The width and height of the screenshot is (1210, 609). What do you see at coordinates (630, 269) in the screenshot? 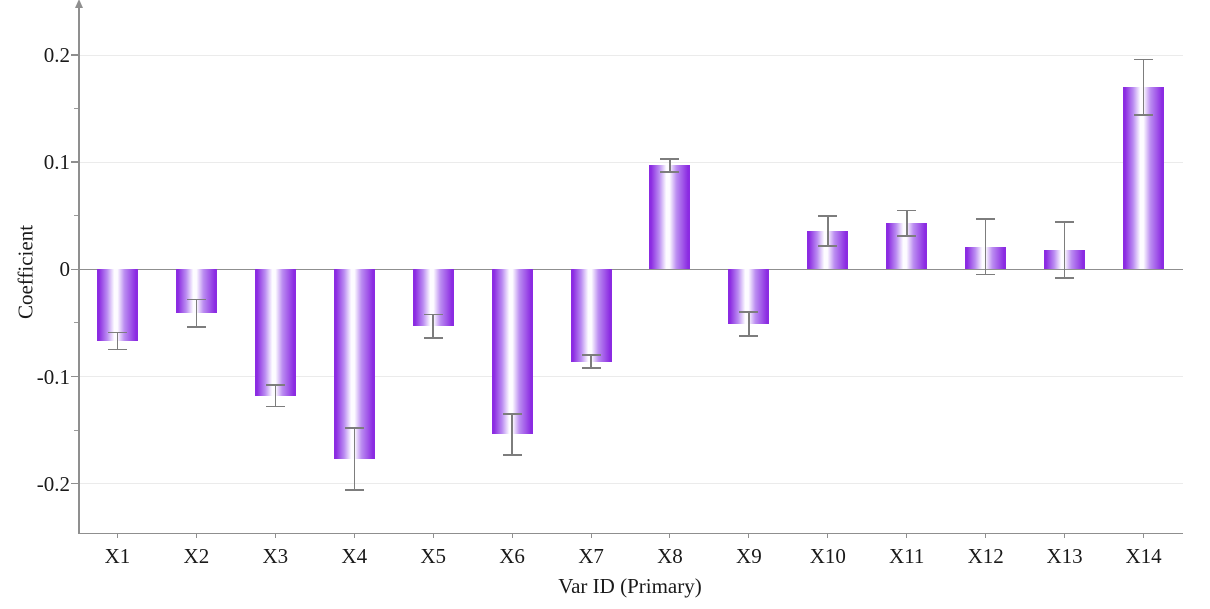
I see `zero-line` at bounding box center [630, 269].